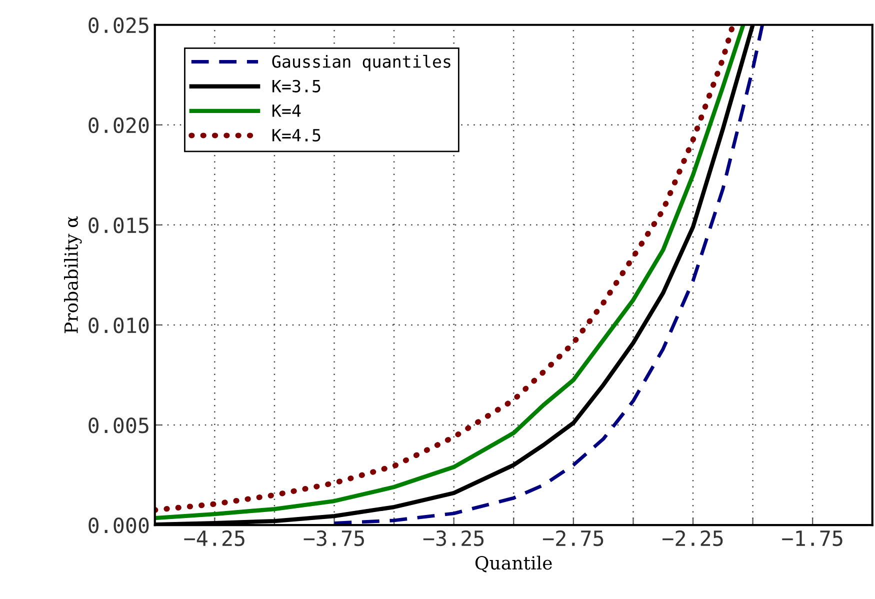 The image size is (875, 599). Describe the element at coordinates (296, 86) in the screenshot. I see `legend-label: K=3.5` at that location.